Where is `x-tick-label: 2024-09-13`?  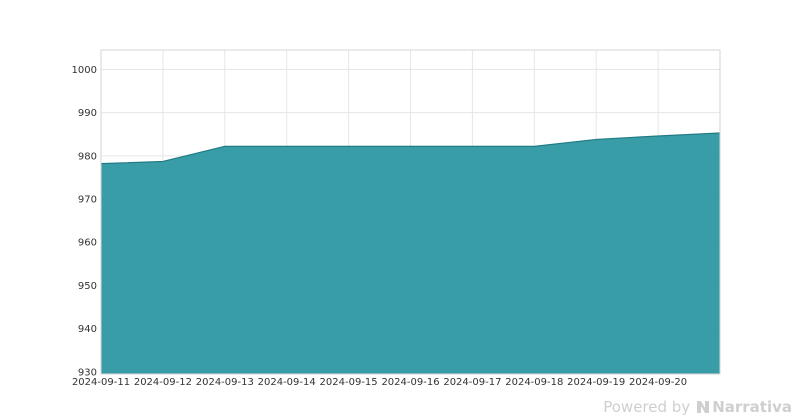 x-tick-label: 2024-09-13 is located at coordinates (225, 382).